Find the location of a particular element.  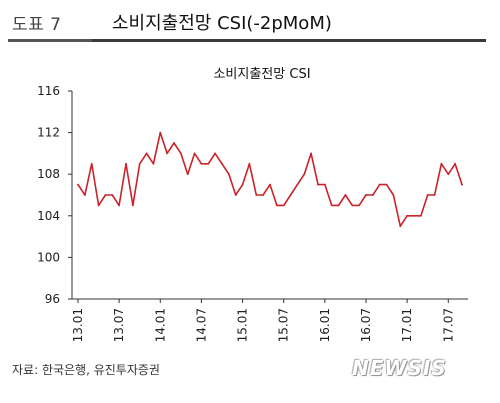

figure-header: 도표 7 소비지출전망 CSI(-2pMoM) is located at coordinates (250, 22).